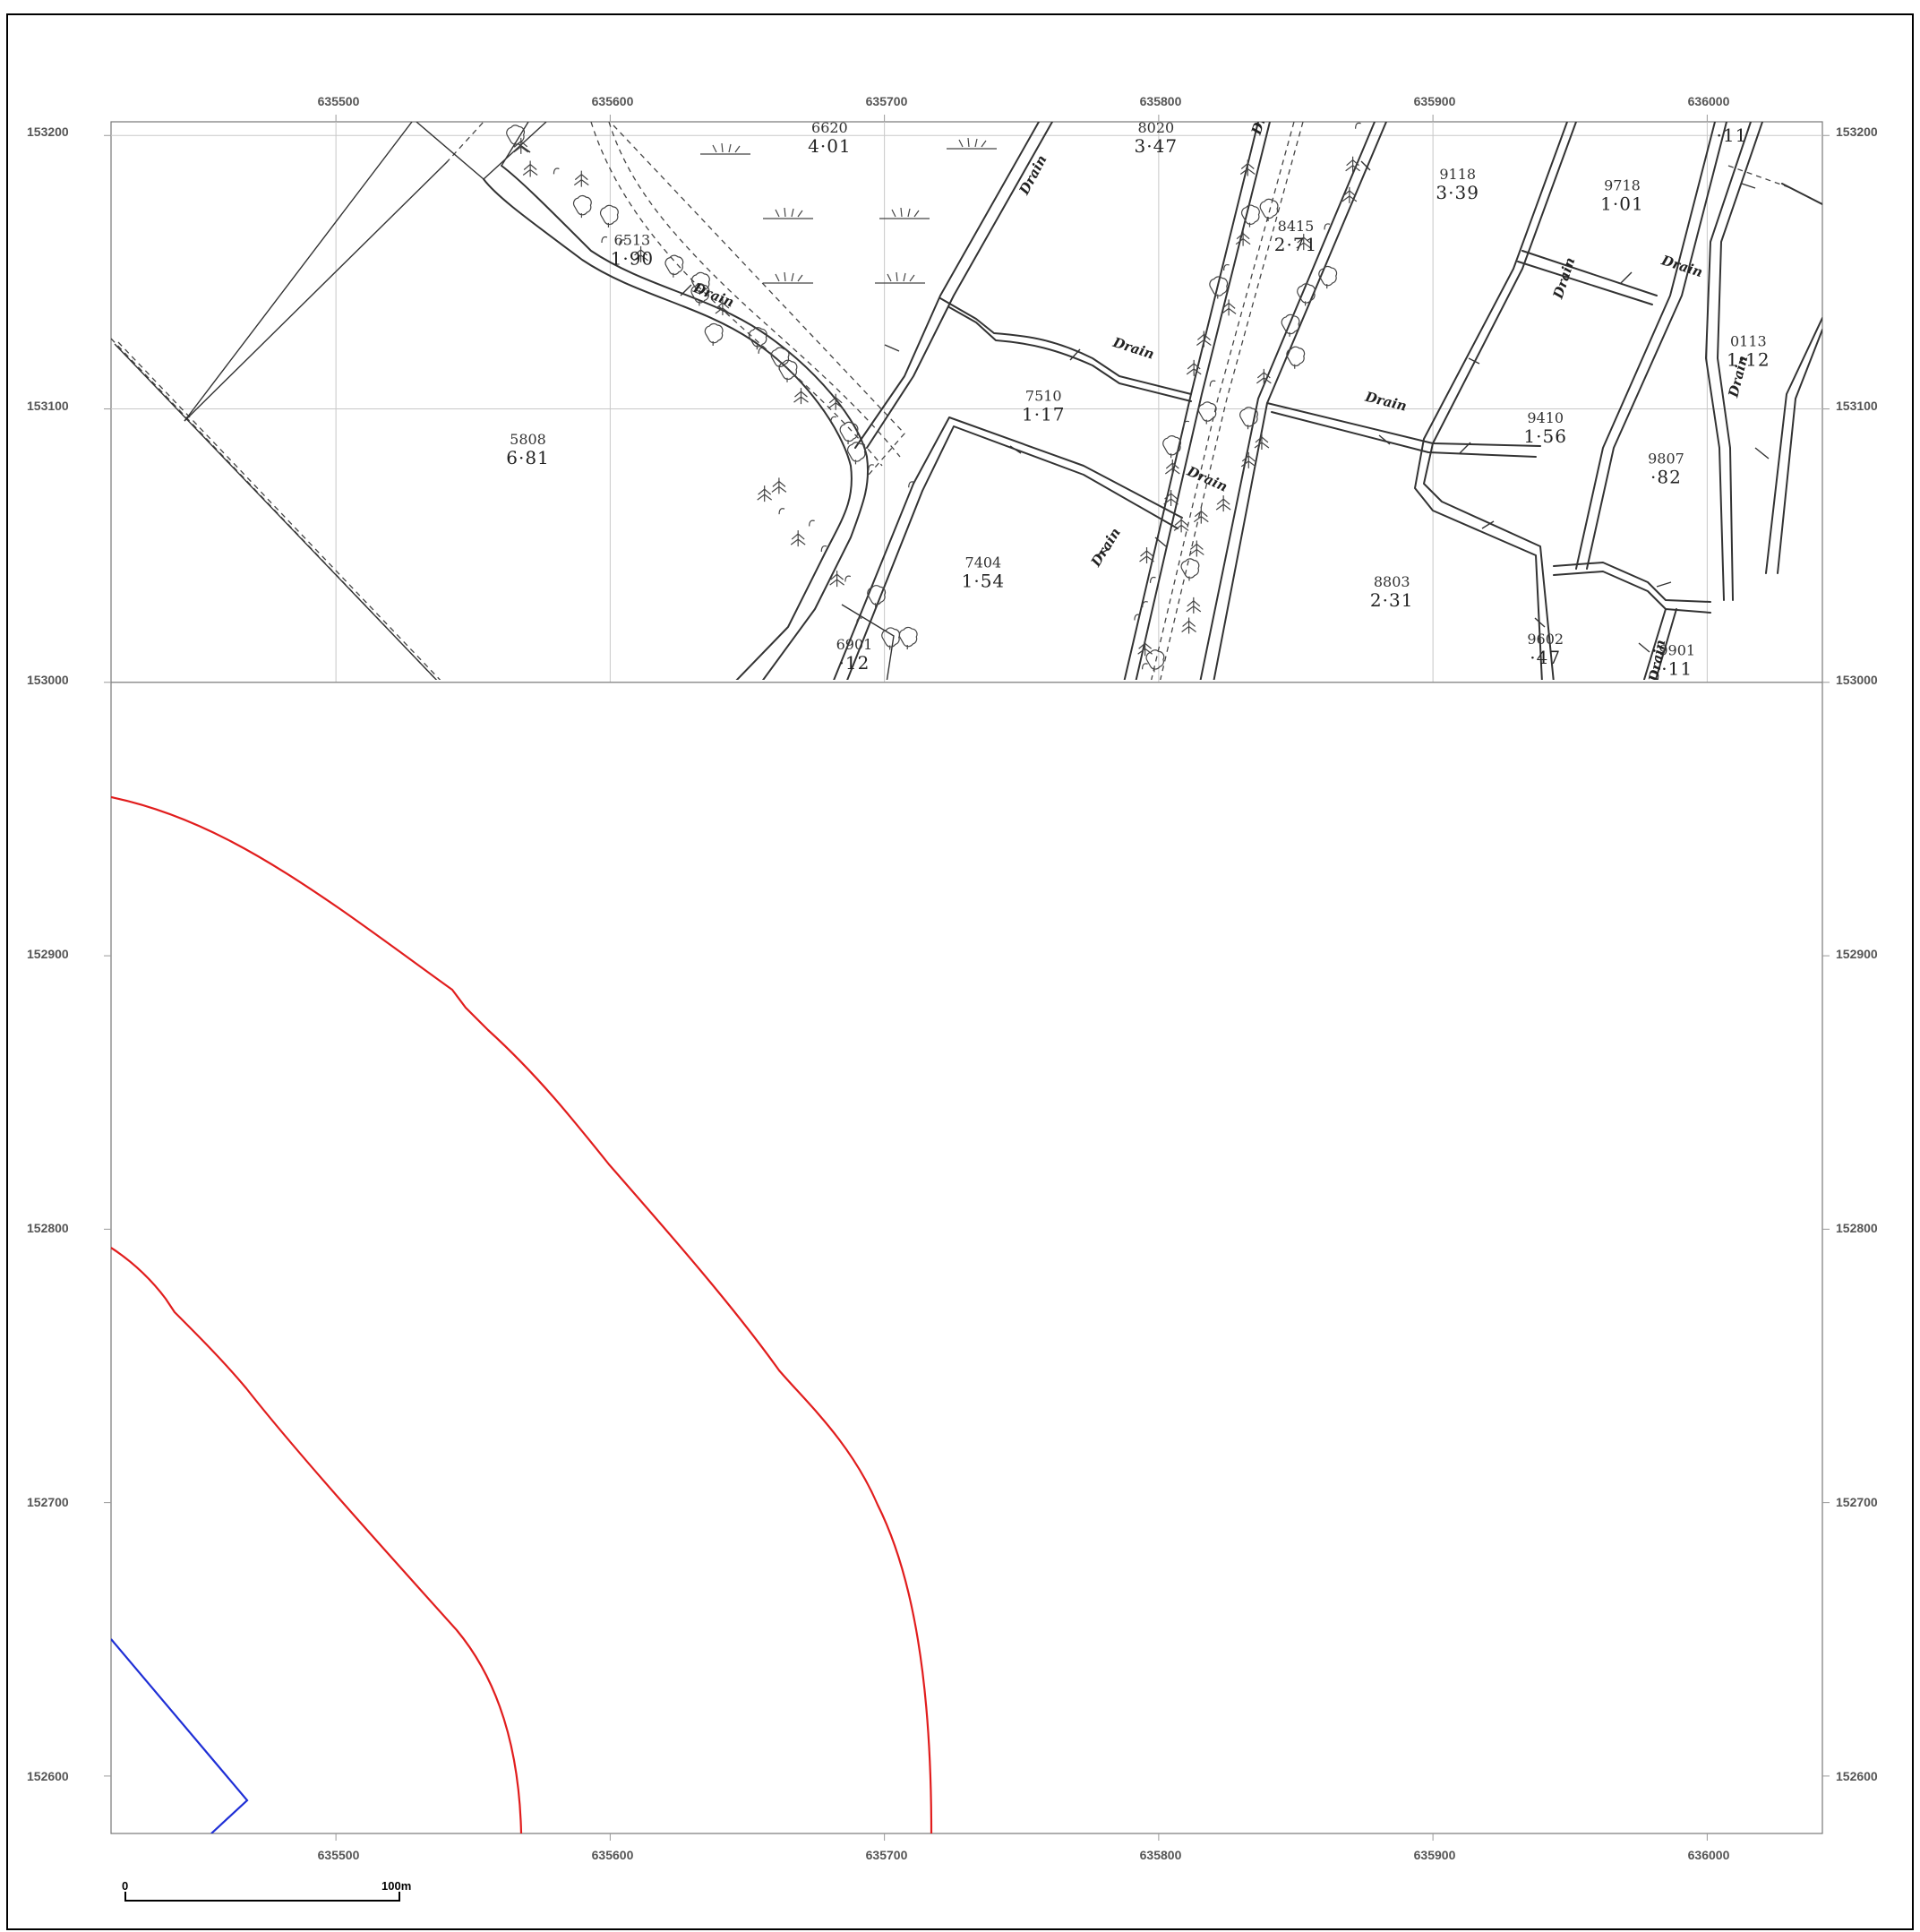  I want to click on northing-label-right: 153200, so click(1857, 132).